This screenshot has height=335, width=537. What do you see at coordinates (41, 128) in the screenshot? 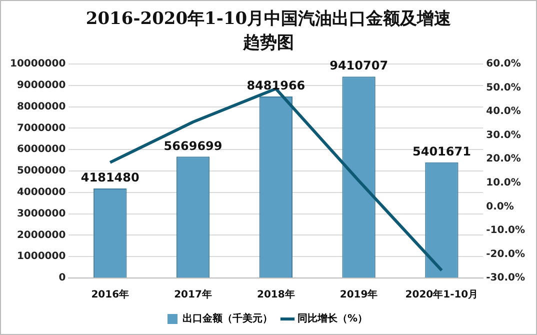
I see `y-tick-label: 7000000` at bounding box center [41, 128].